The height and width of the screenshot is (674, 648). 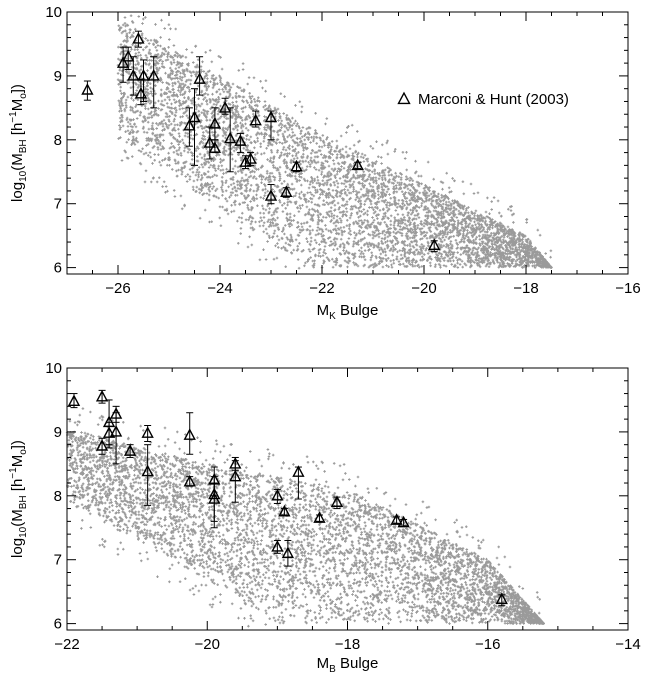 I want to click on x-tick-label: −14, so click(x=627, y=644).